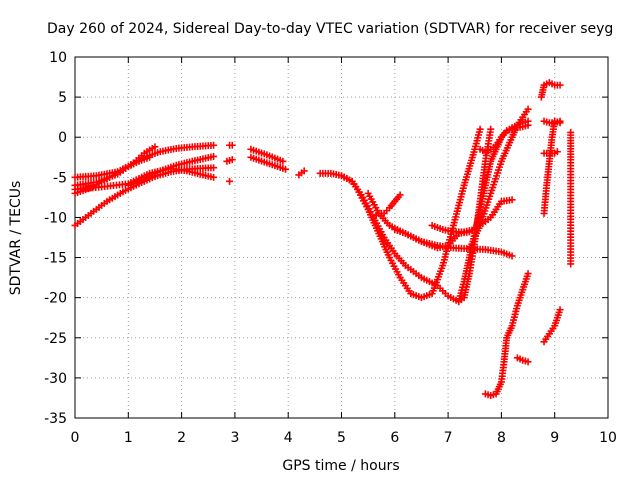  What do you see at coordinates (55, 259) in the screenshot?
I see `y-tick-label: -15` at bounding box center [55, 259].